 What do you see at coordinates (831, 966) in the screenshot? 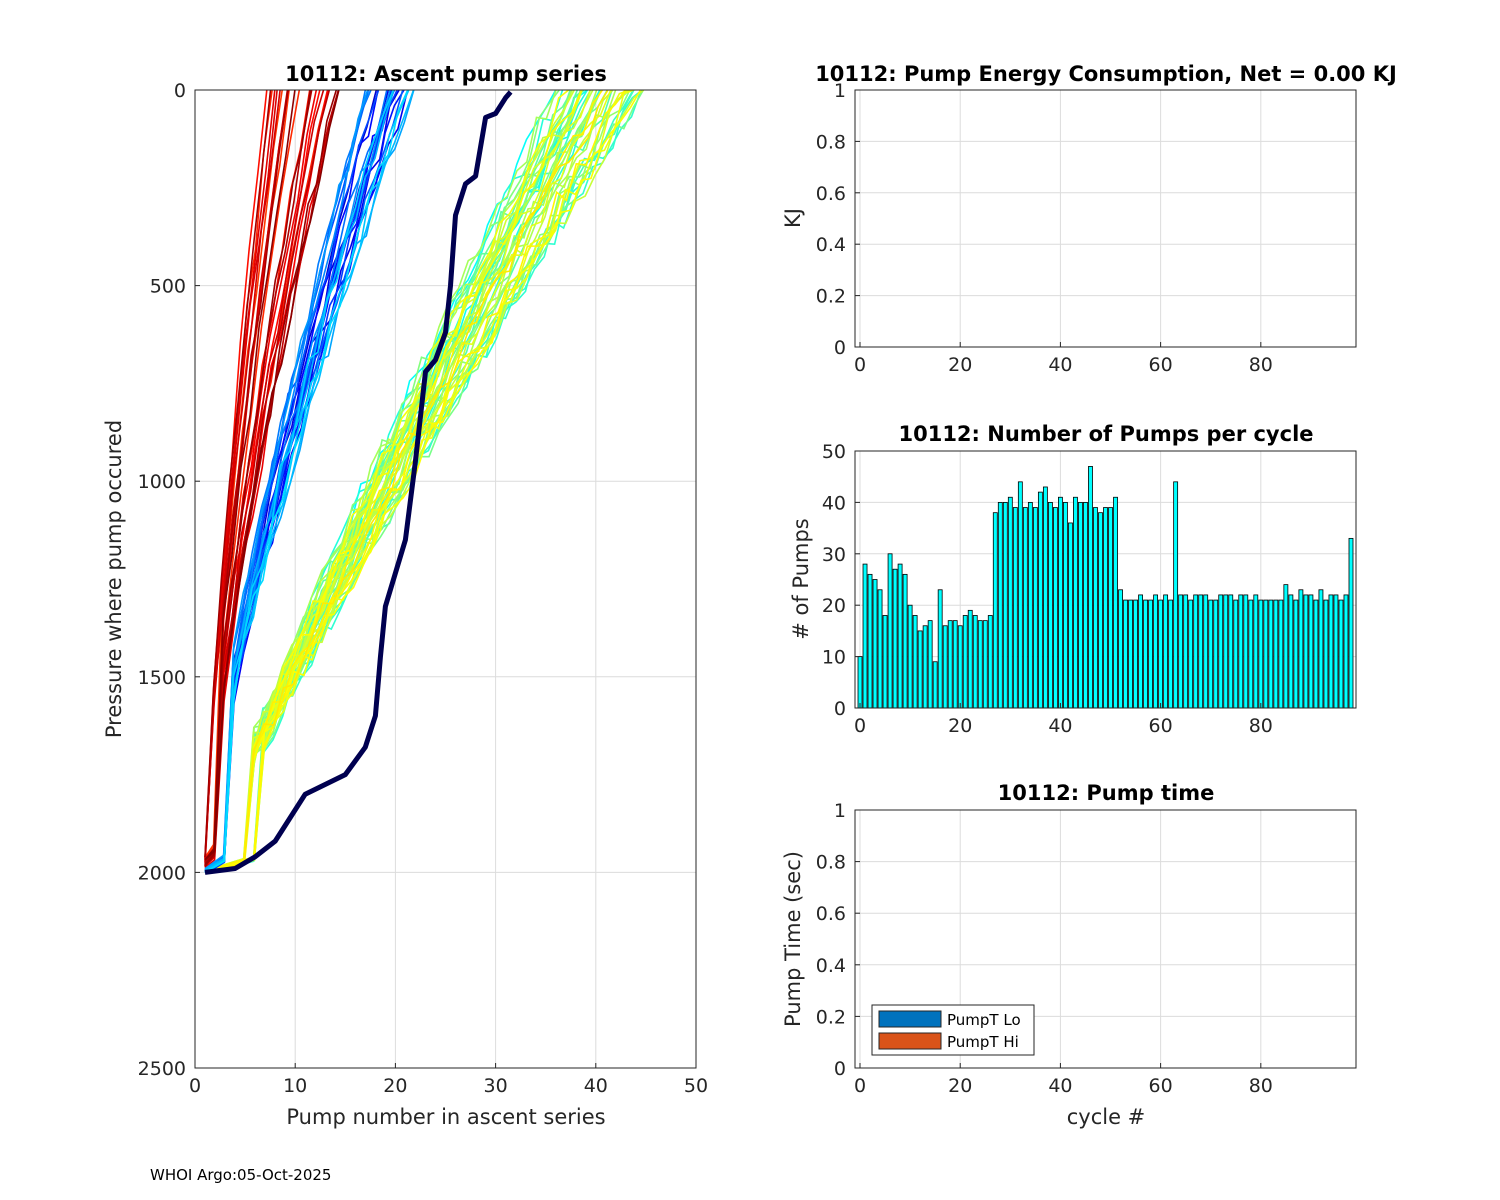
I see `y-tick-label: 0.4` at bounding box center [831, 966].